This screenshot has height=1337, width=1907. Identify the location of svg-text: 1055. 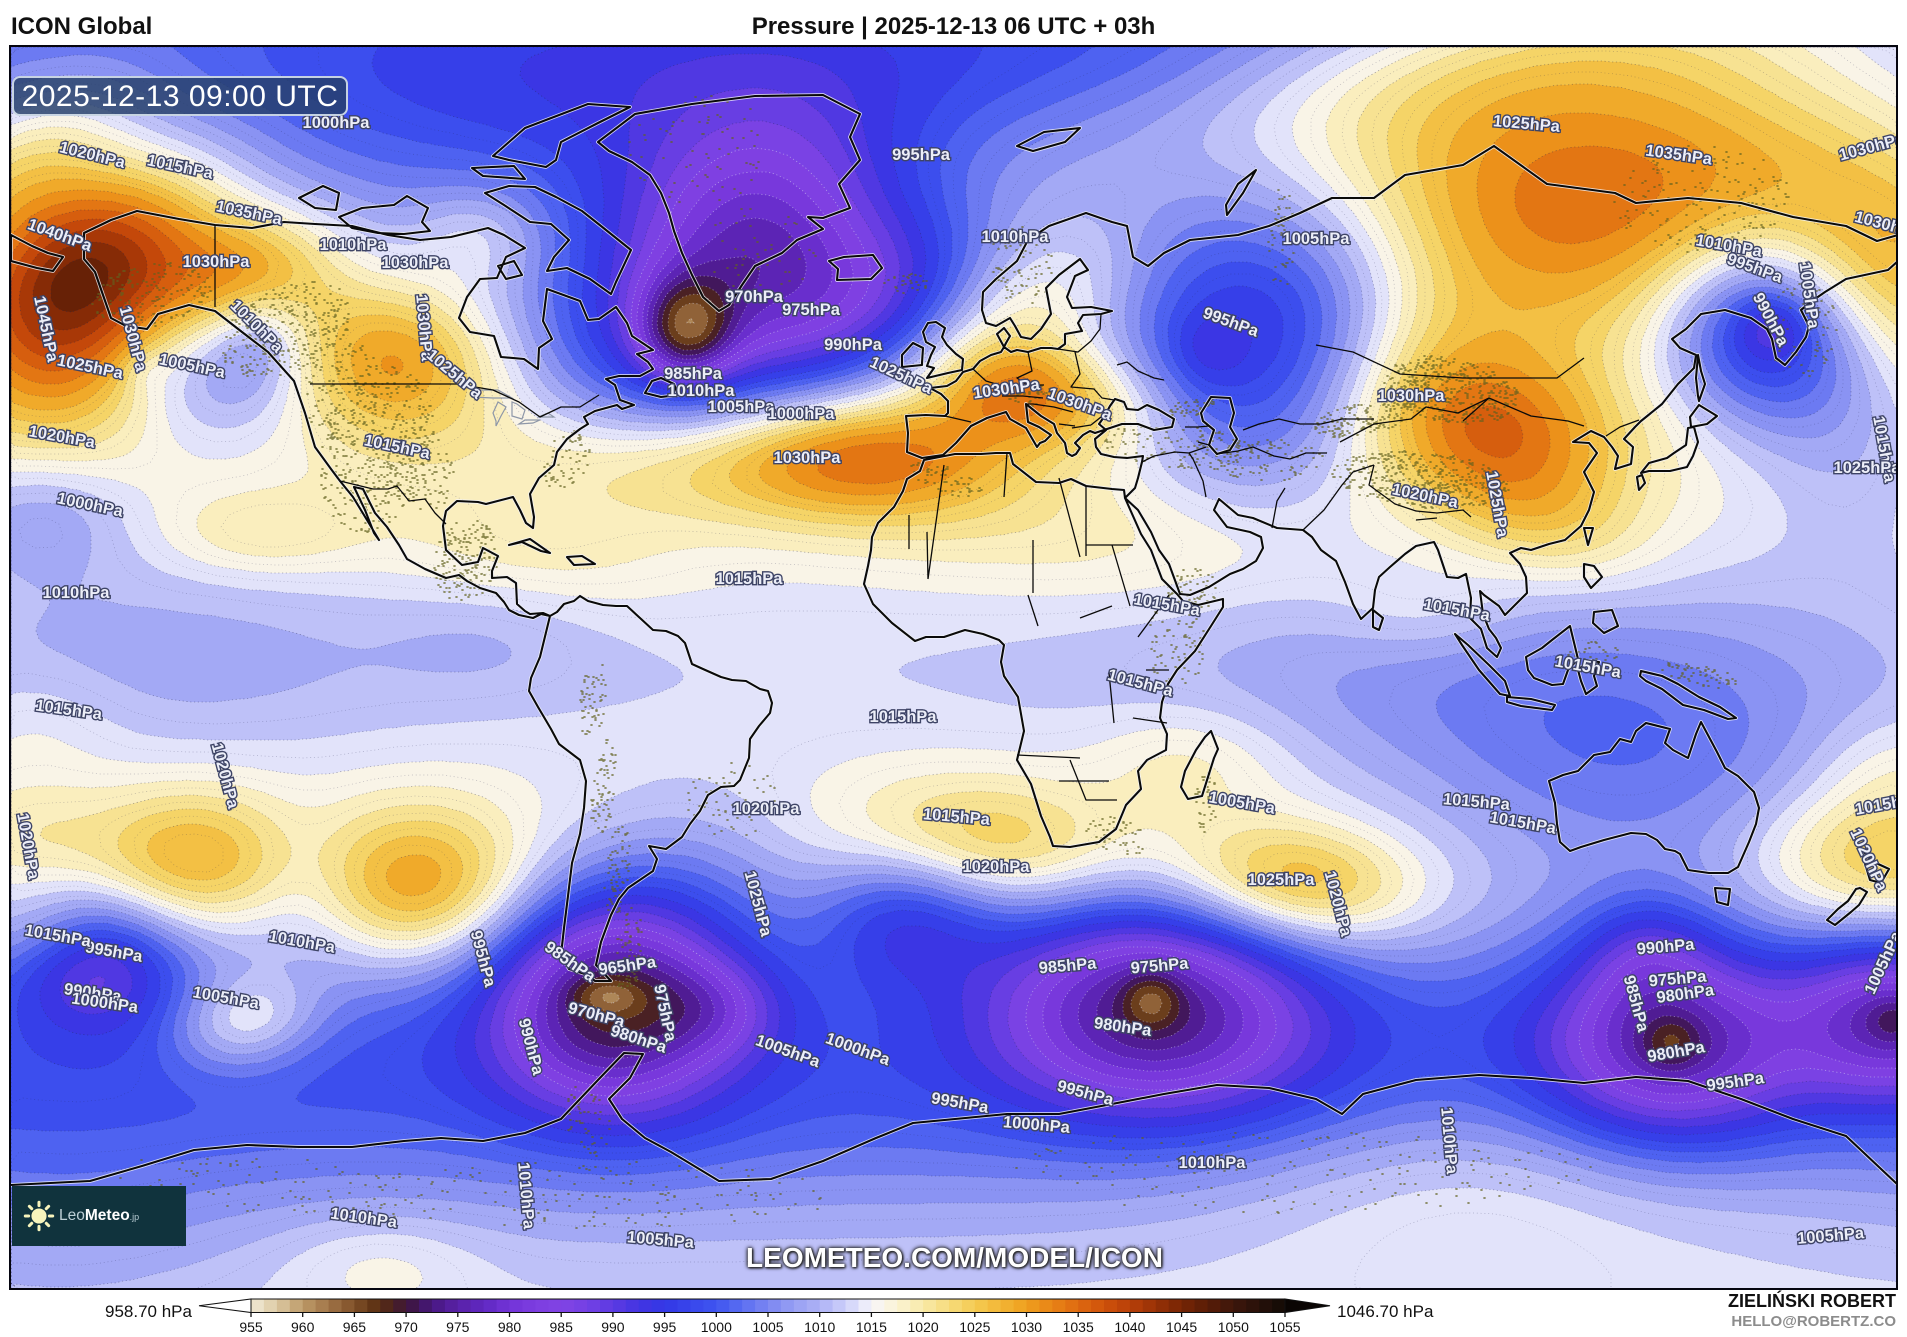
(1284, 1327).